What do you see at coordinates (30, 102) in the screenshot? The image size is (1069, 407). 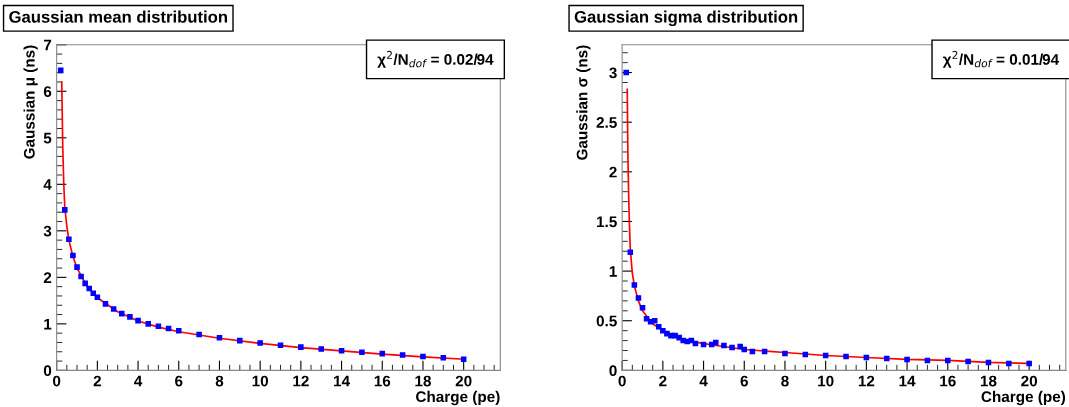 I see `y-axis-title: Gaussian μ (ns)` at bounding box center [30, 102].